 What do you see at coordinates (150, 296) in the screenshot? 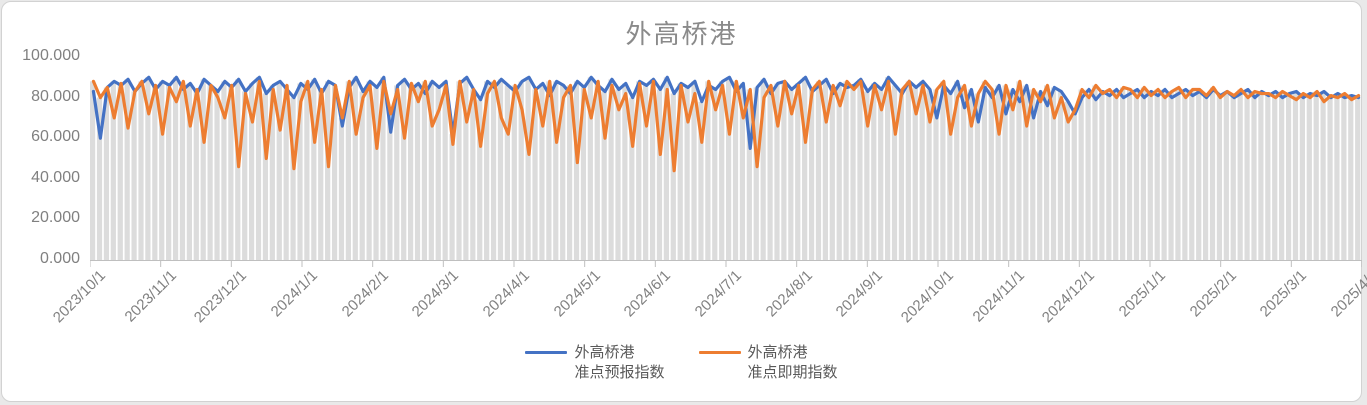
I see `x-axis-label: 2023/11/1` at bounding box center [150, 296].